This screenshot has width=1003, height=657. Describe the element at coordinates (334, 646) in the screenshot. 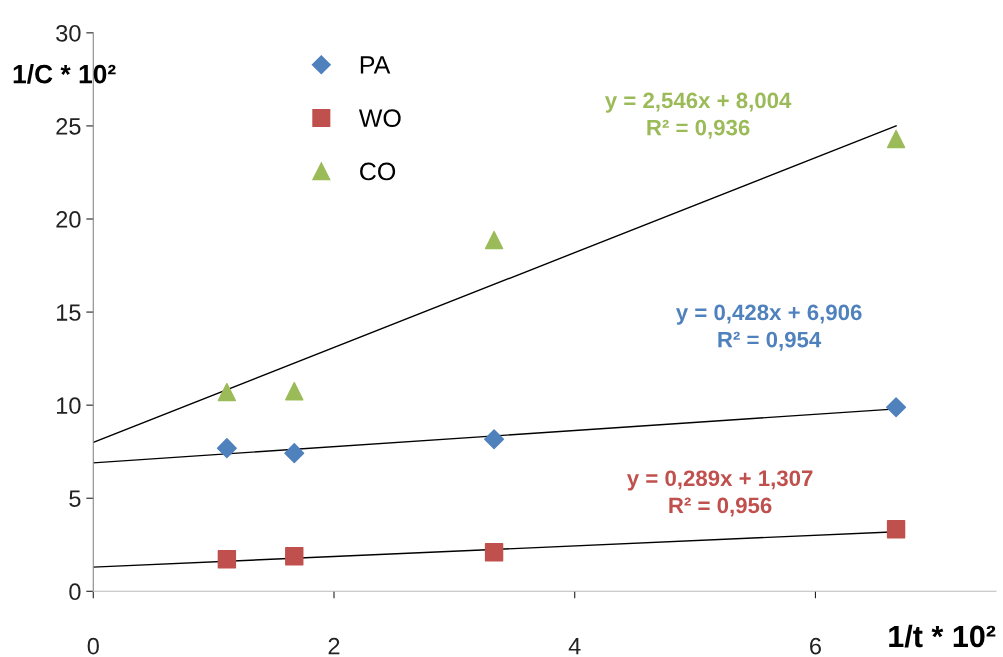

I see `x-tick-label: 2` at that location.